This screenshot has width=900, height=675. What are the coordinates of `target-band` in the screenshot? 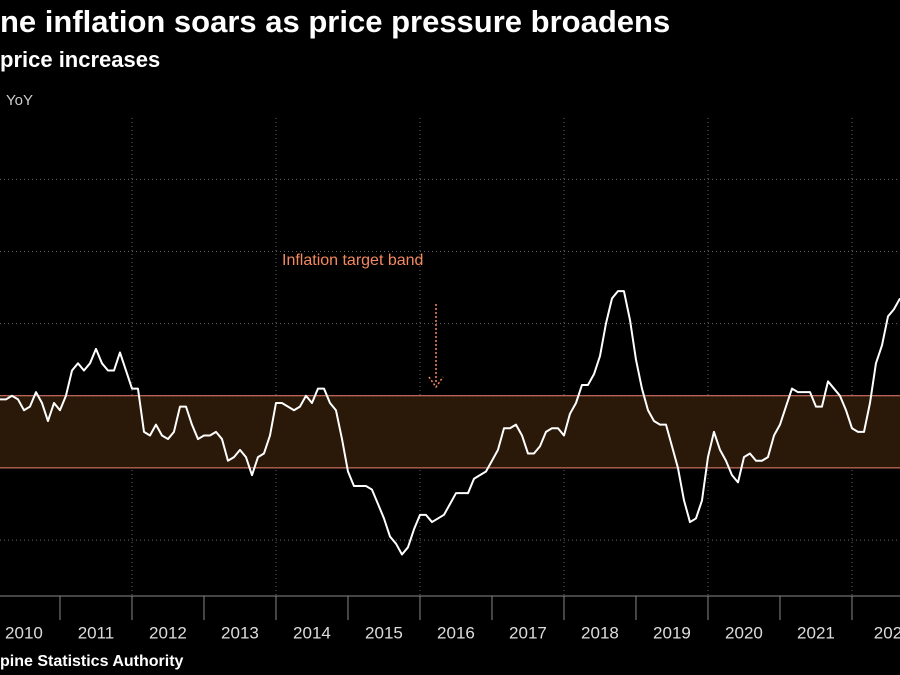 It's located at (450, 431).